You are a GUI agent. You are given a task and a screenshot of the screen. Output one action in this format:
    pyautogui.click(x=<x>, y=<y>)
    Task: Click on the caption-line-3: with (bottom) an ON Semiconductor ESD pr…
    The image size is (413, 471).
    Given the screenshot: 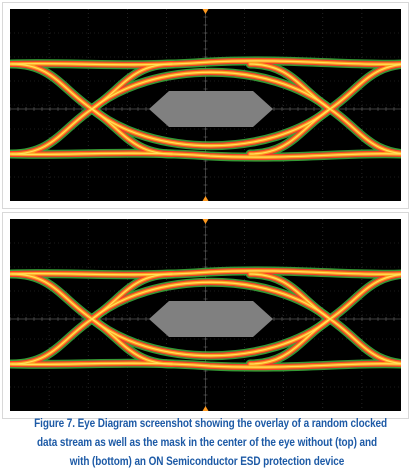 What is the action you would take?
    pyautogui.click(x=207, y=461)
    